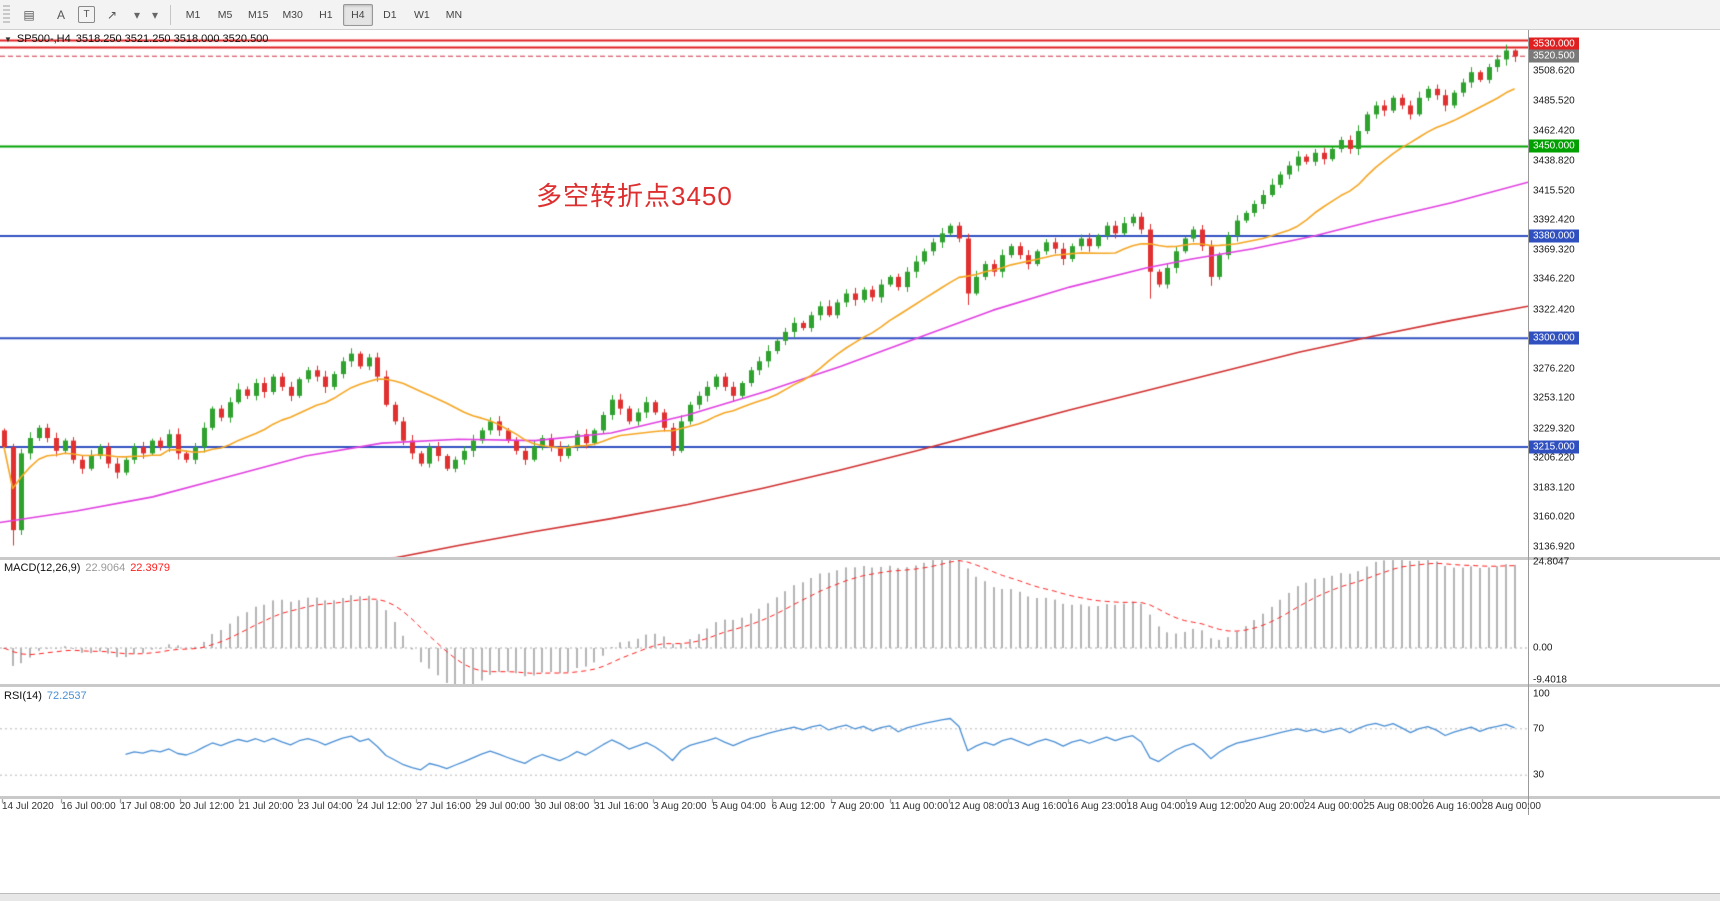 This screenshot has width=1720, height=901. Describe the element at coordinates (357, 14) in the screenshot. I see `timeframe-button-h4: H4` at that location.